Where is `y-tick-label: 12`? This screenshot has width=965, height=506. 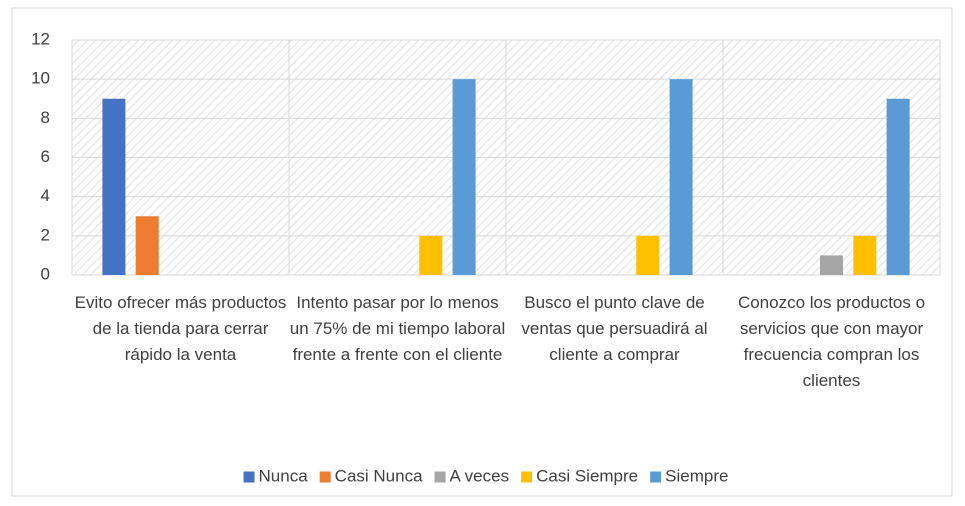 y-tick-label: 12 is located at coordinates (40, 38).